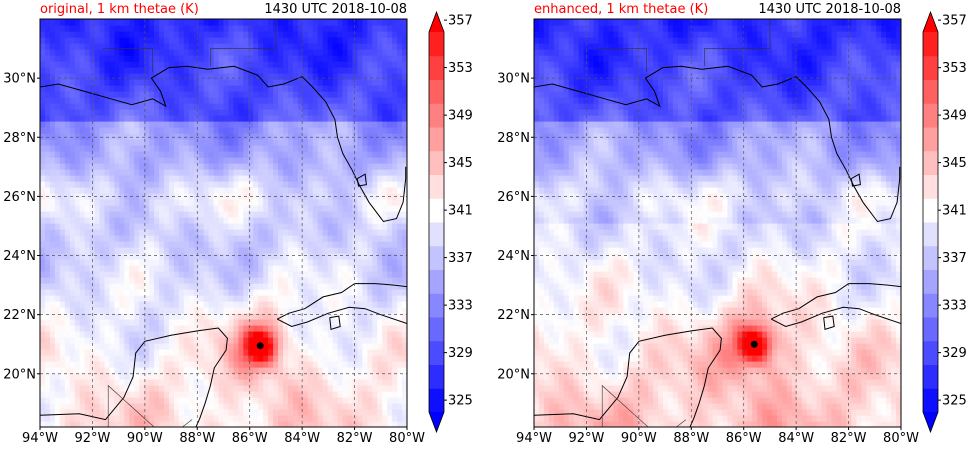 The height and width of the screenshot is (449, 972). I want to click on storm-center-marker, so click(754, 344).